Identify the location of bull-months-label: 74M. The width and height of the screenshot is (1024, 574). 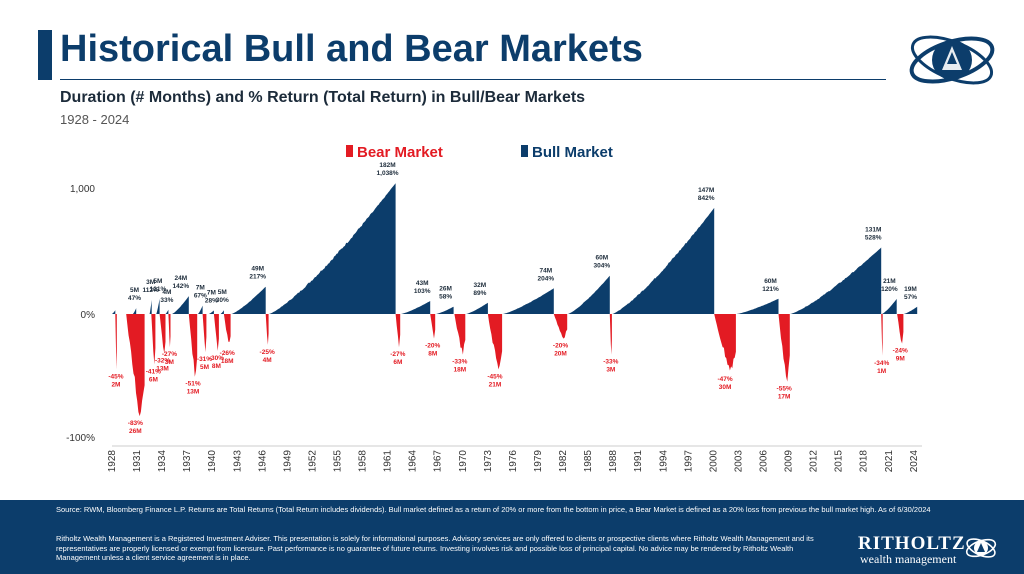
(546, 270).